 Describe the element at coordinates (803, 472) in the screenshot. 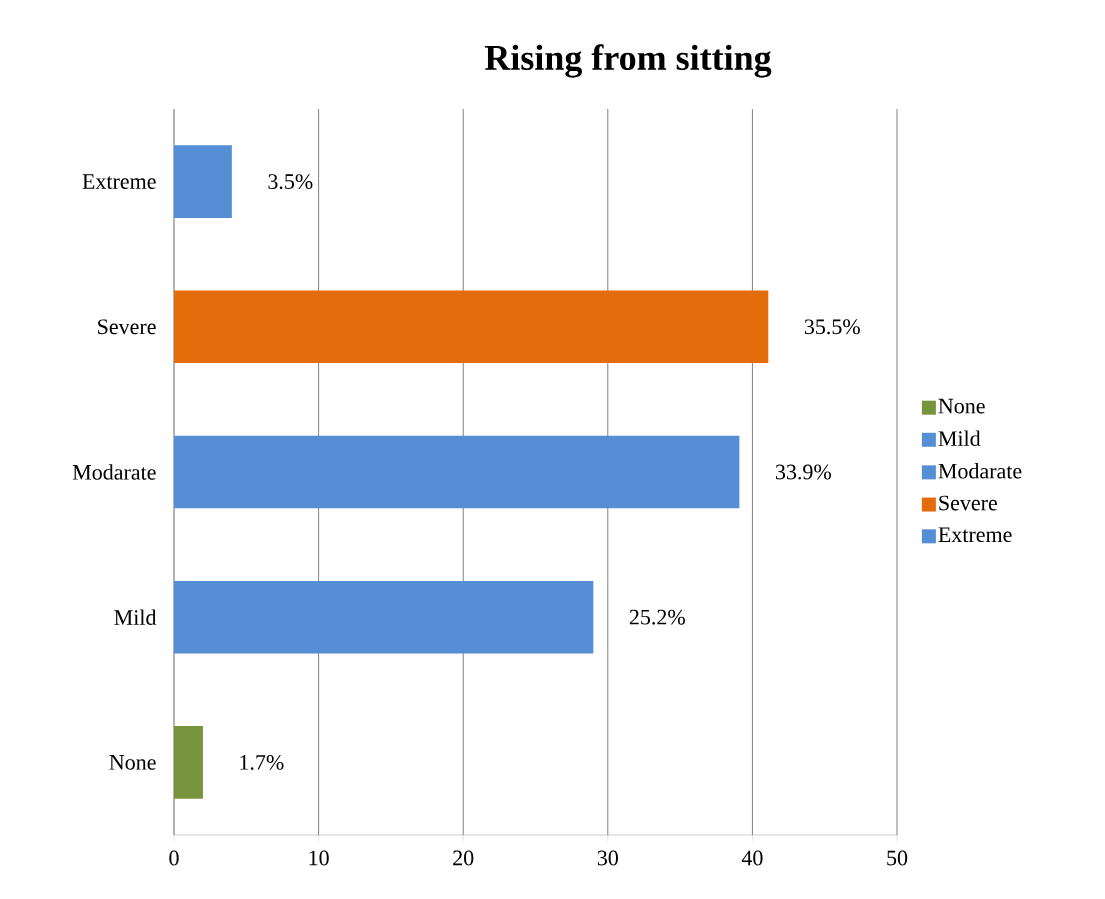

I see `annotation: 33.9%` at that location.